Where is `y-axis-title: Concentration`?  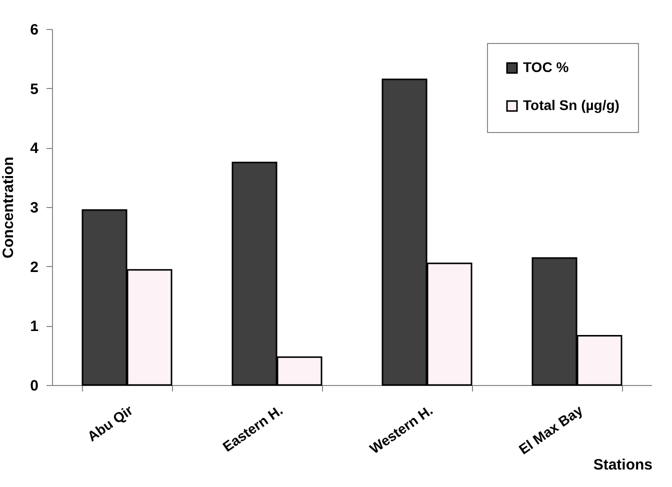
y-axis-title: Concentration is located at coordinates (9, 207).